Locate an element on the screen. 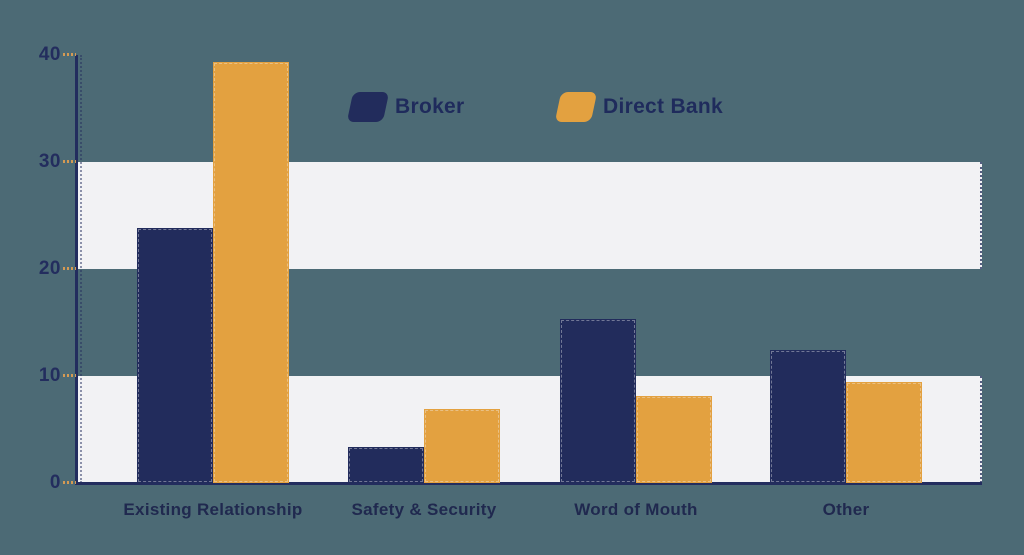  y-tick-label-0: 0 is located at coordinates (55, 482).